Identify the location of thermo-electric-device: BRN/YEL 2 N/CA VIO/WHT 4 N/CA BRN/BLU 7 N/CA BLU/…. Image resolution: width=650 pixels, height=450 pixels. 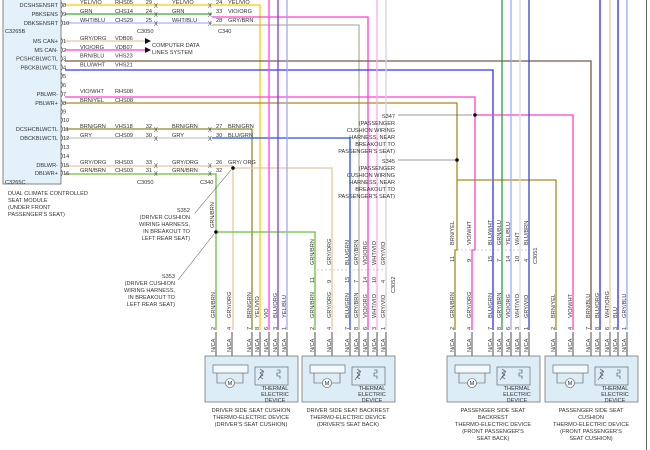
(591, 366).